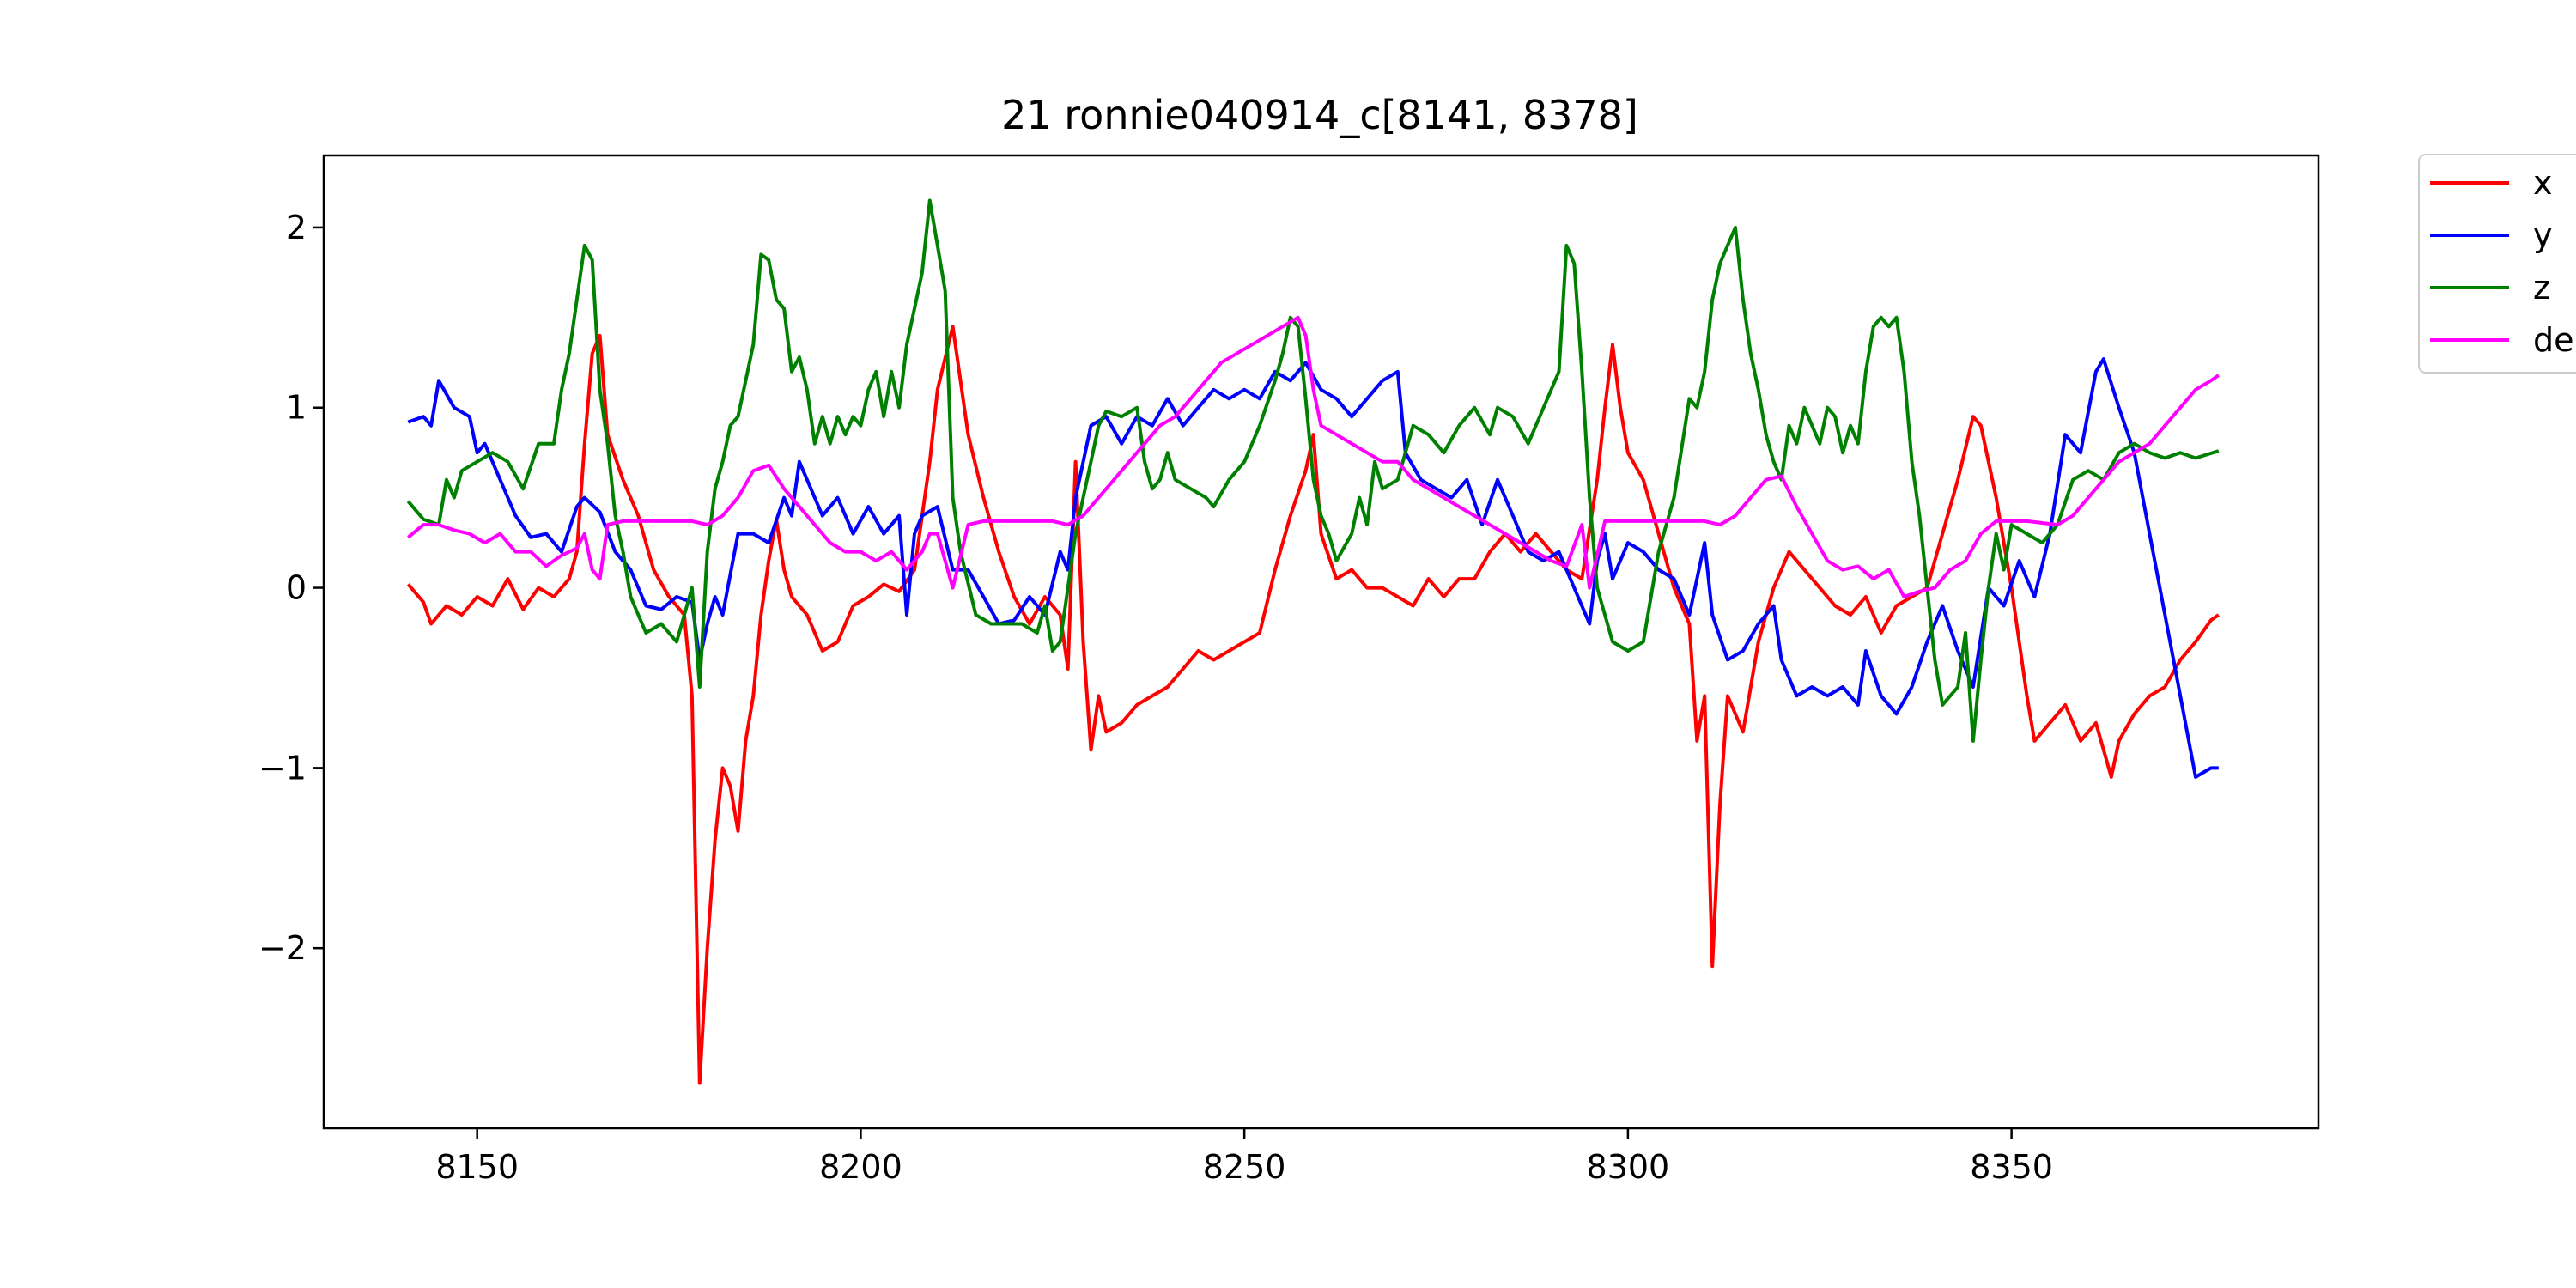 The image size is (2576, 1288). Describe the element at coordinates (2541, 288) in the screenshot. I see `legend-label-z: z` at that location.